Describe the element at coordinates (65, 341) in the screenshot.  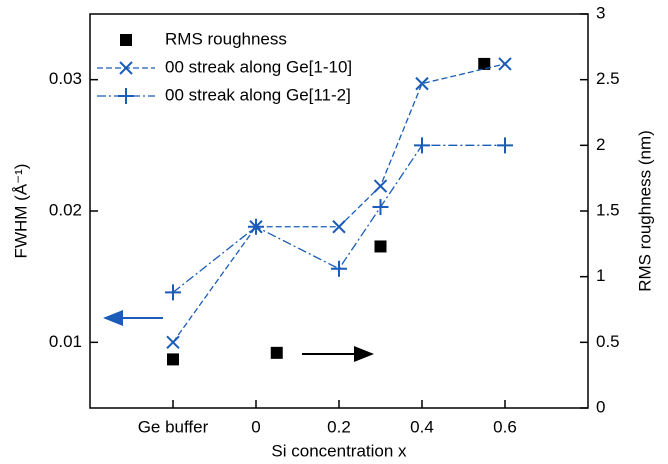
I see `y-tick-label: 0.01` at that location.